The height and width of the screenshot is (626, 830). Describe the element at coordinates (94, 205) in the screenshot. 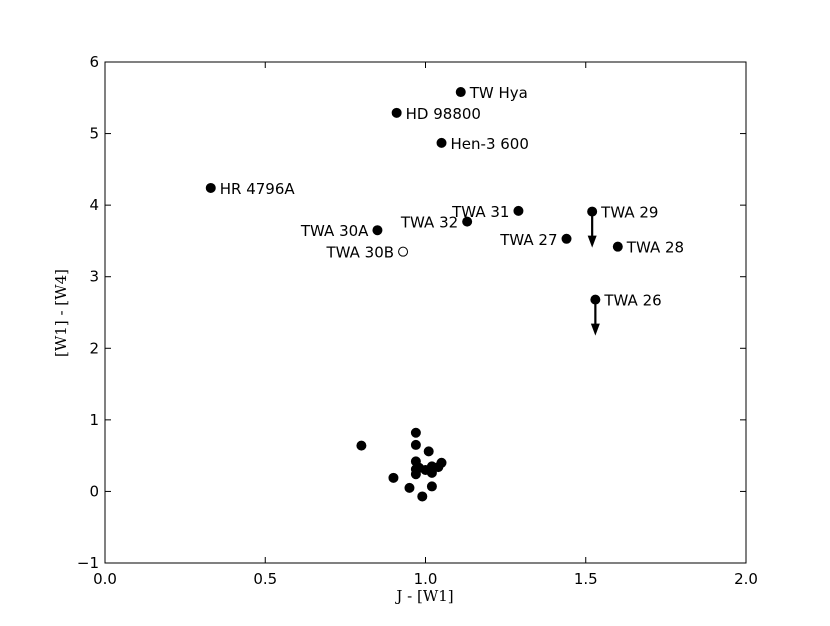

I see `y-tick-label: 4` at that location.